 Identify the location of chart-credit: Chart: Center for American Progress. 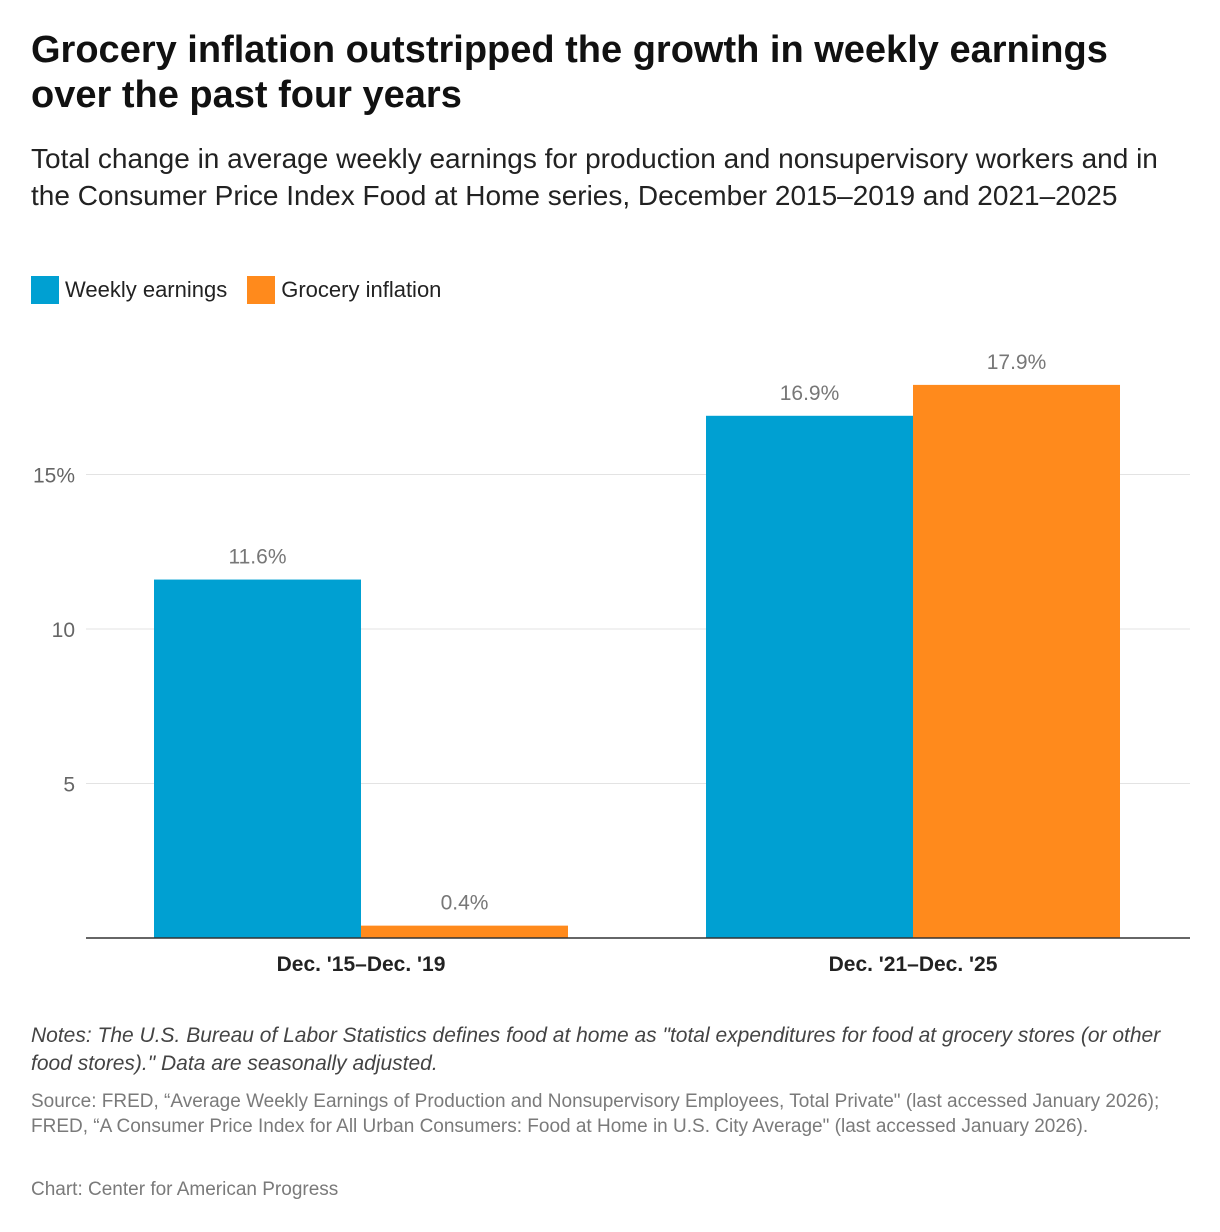
(185, 1189).